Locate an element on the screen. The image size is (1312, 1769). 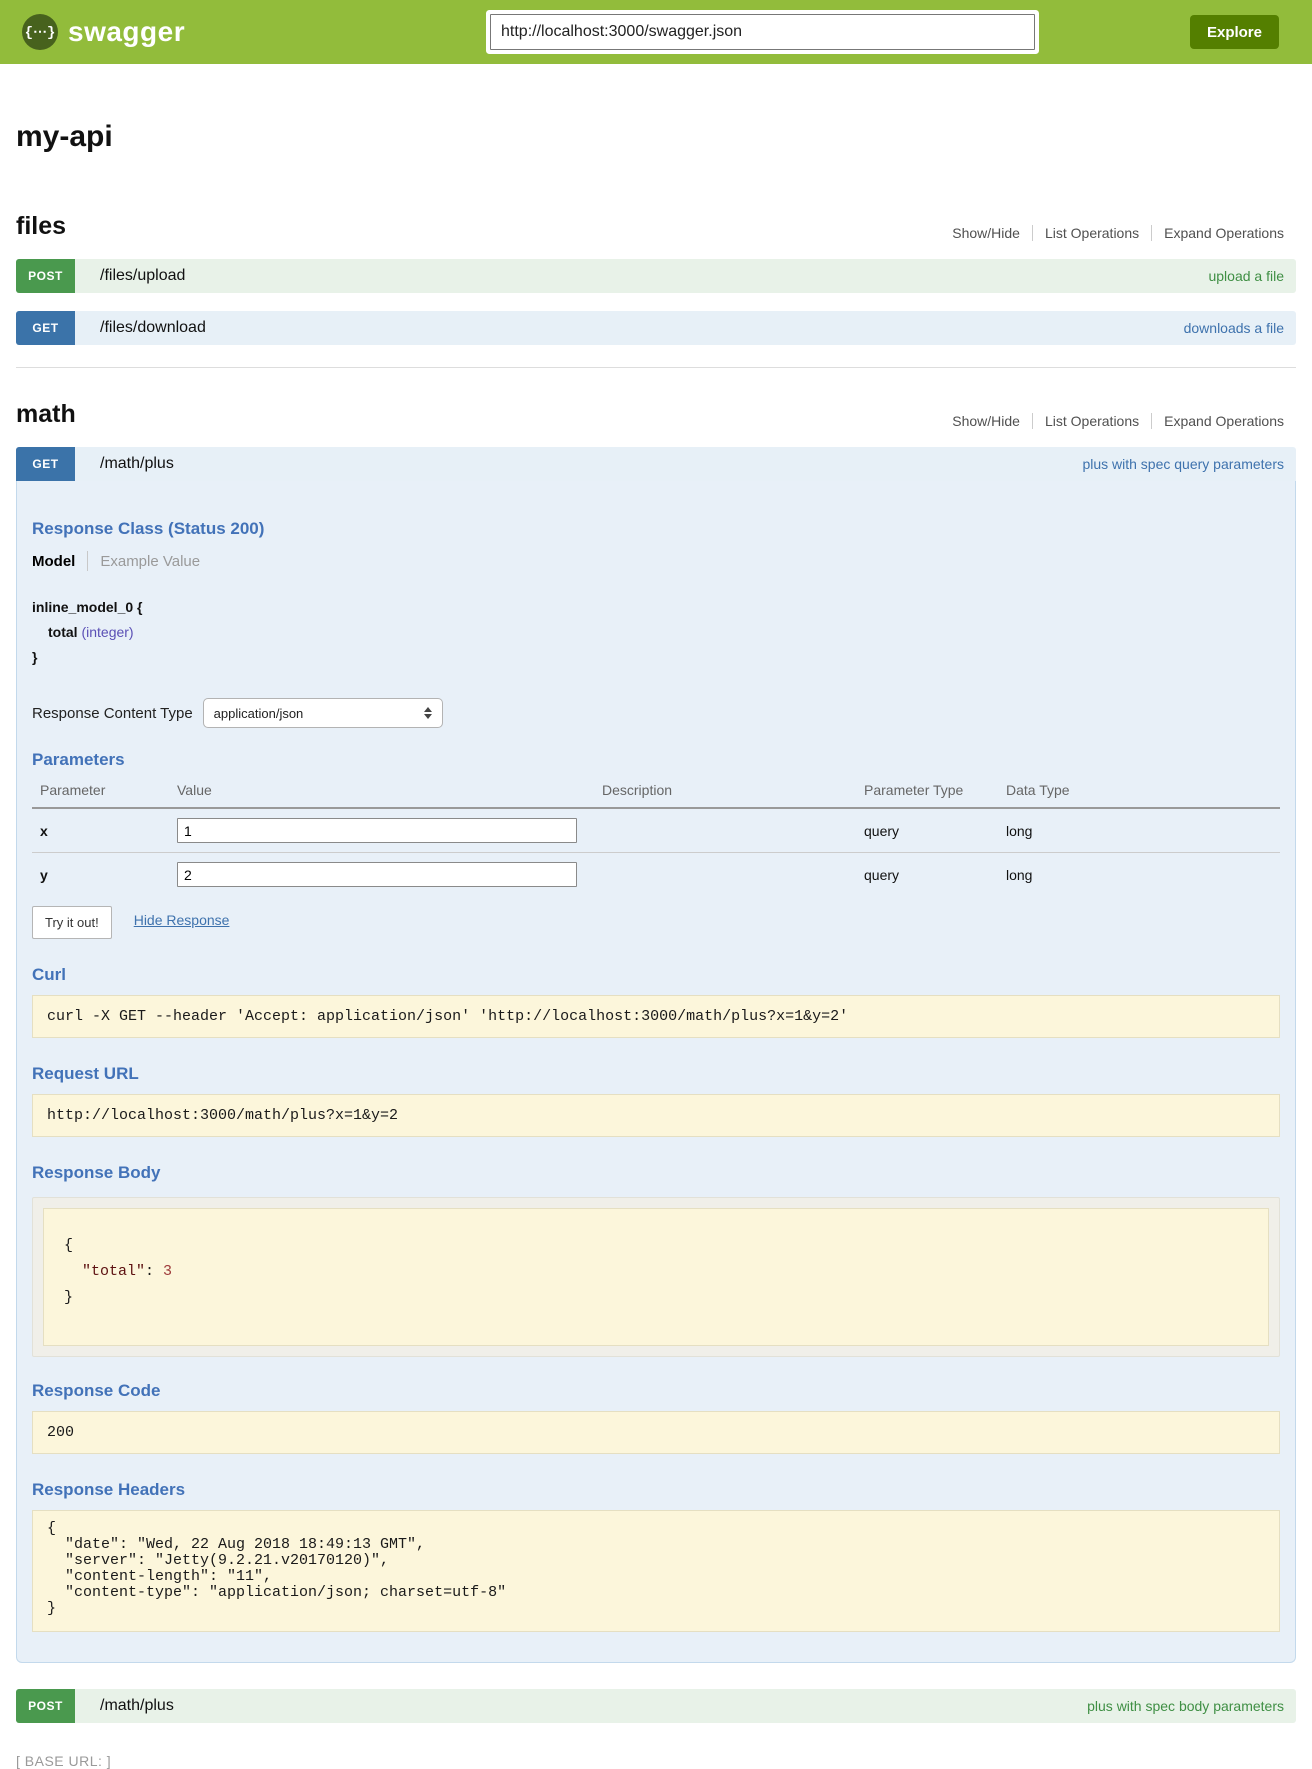
section-title-math: math is located at coordinates (46, 414).